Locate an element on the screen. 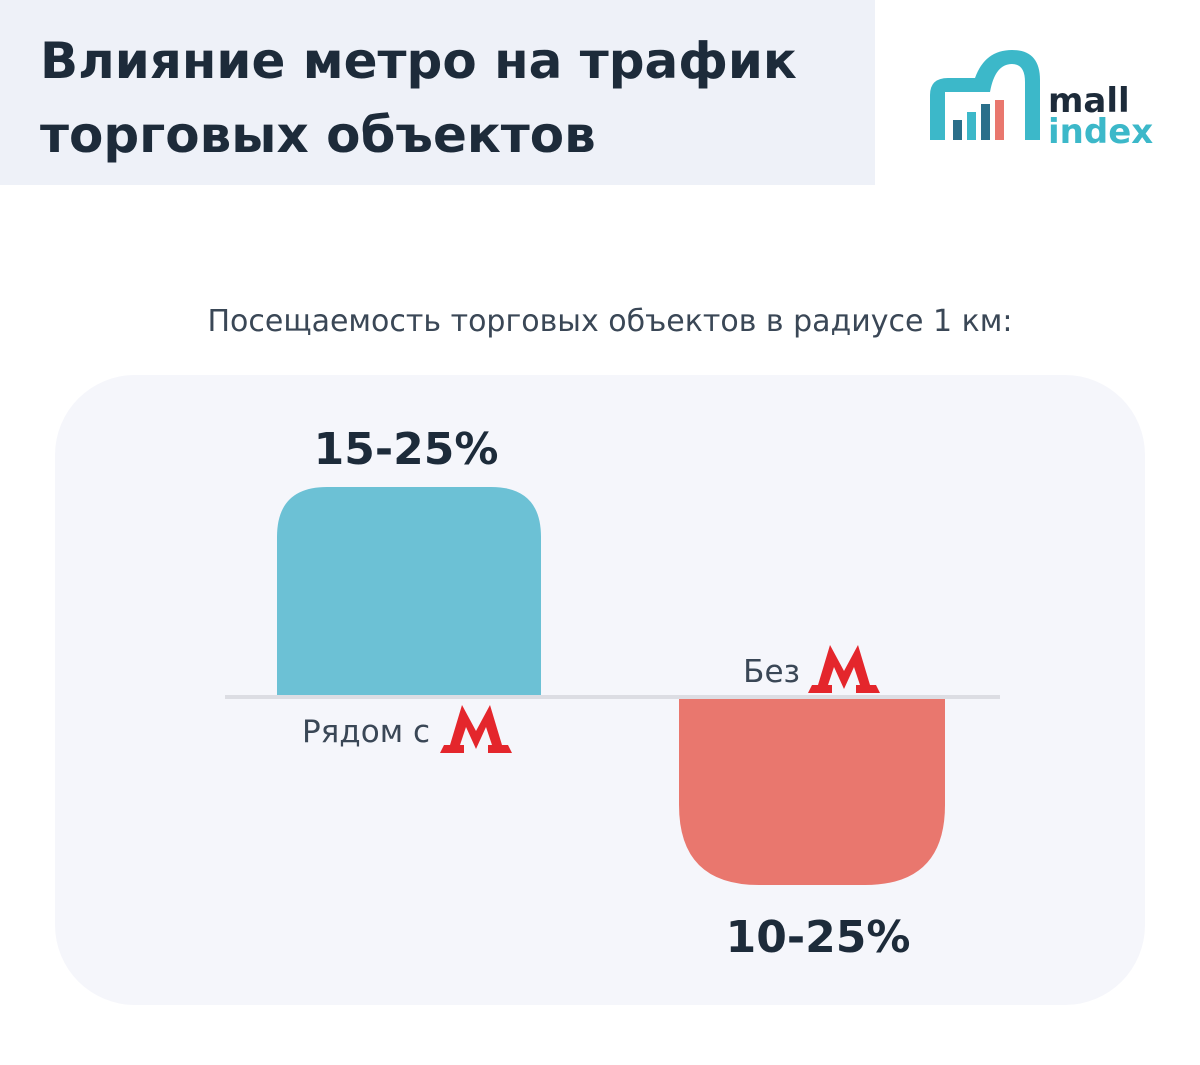 Image resolution: width=1200 pixels, height=1065 pixels. title-line: Влияние метро на трафик is located at coordinates (418, 61).